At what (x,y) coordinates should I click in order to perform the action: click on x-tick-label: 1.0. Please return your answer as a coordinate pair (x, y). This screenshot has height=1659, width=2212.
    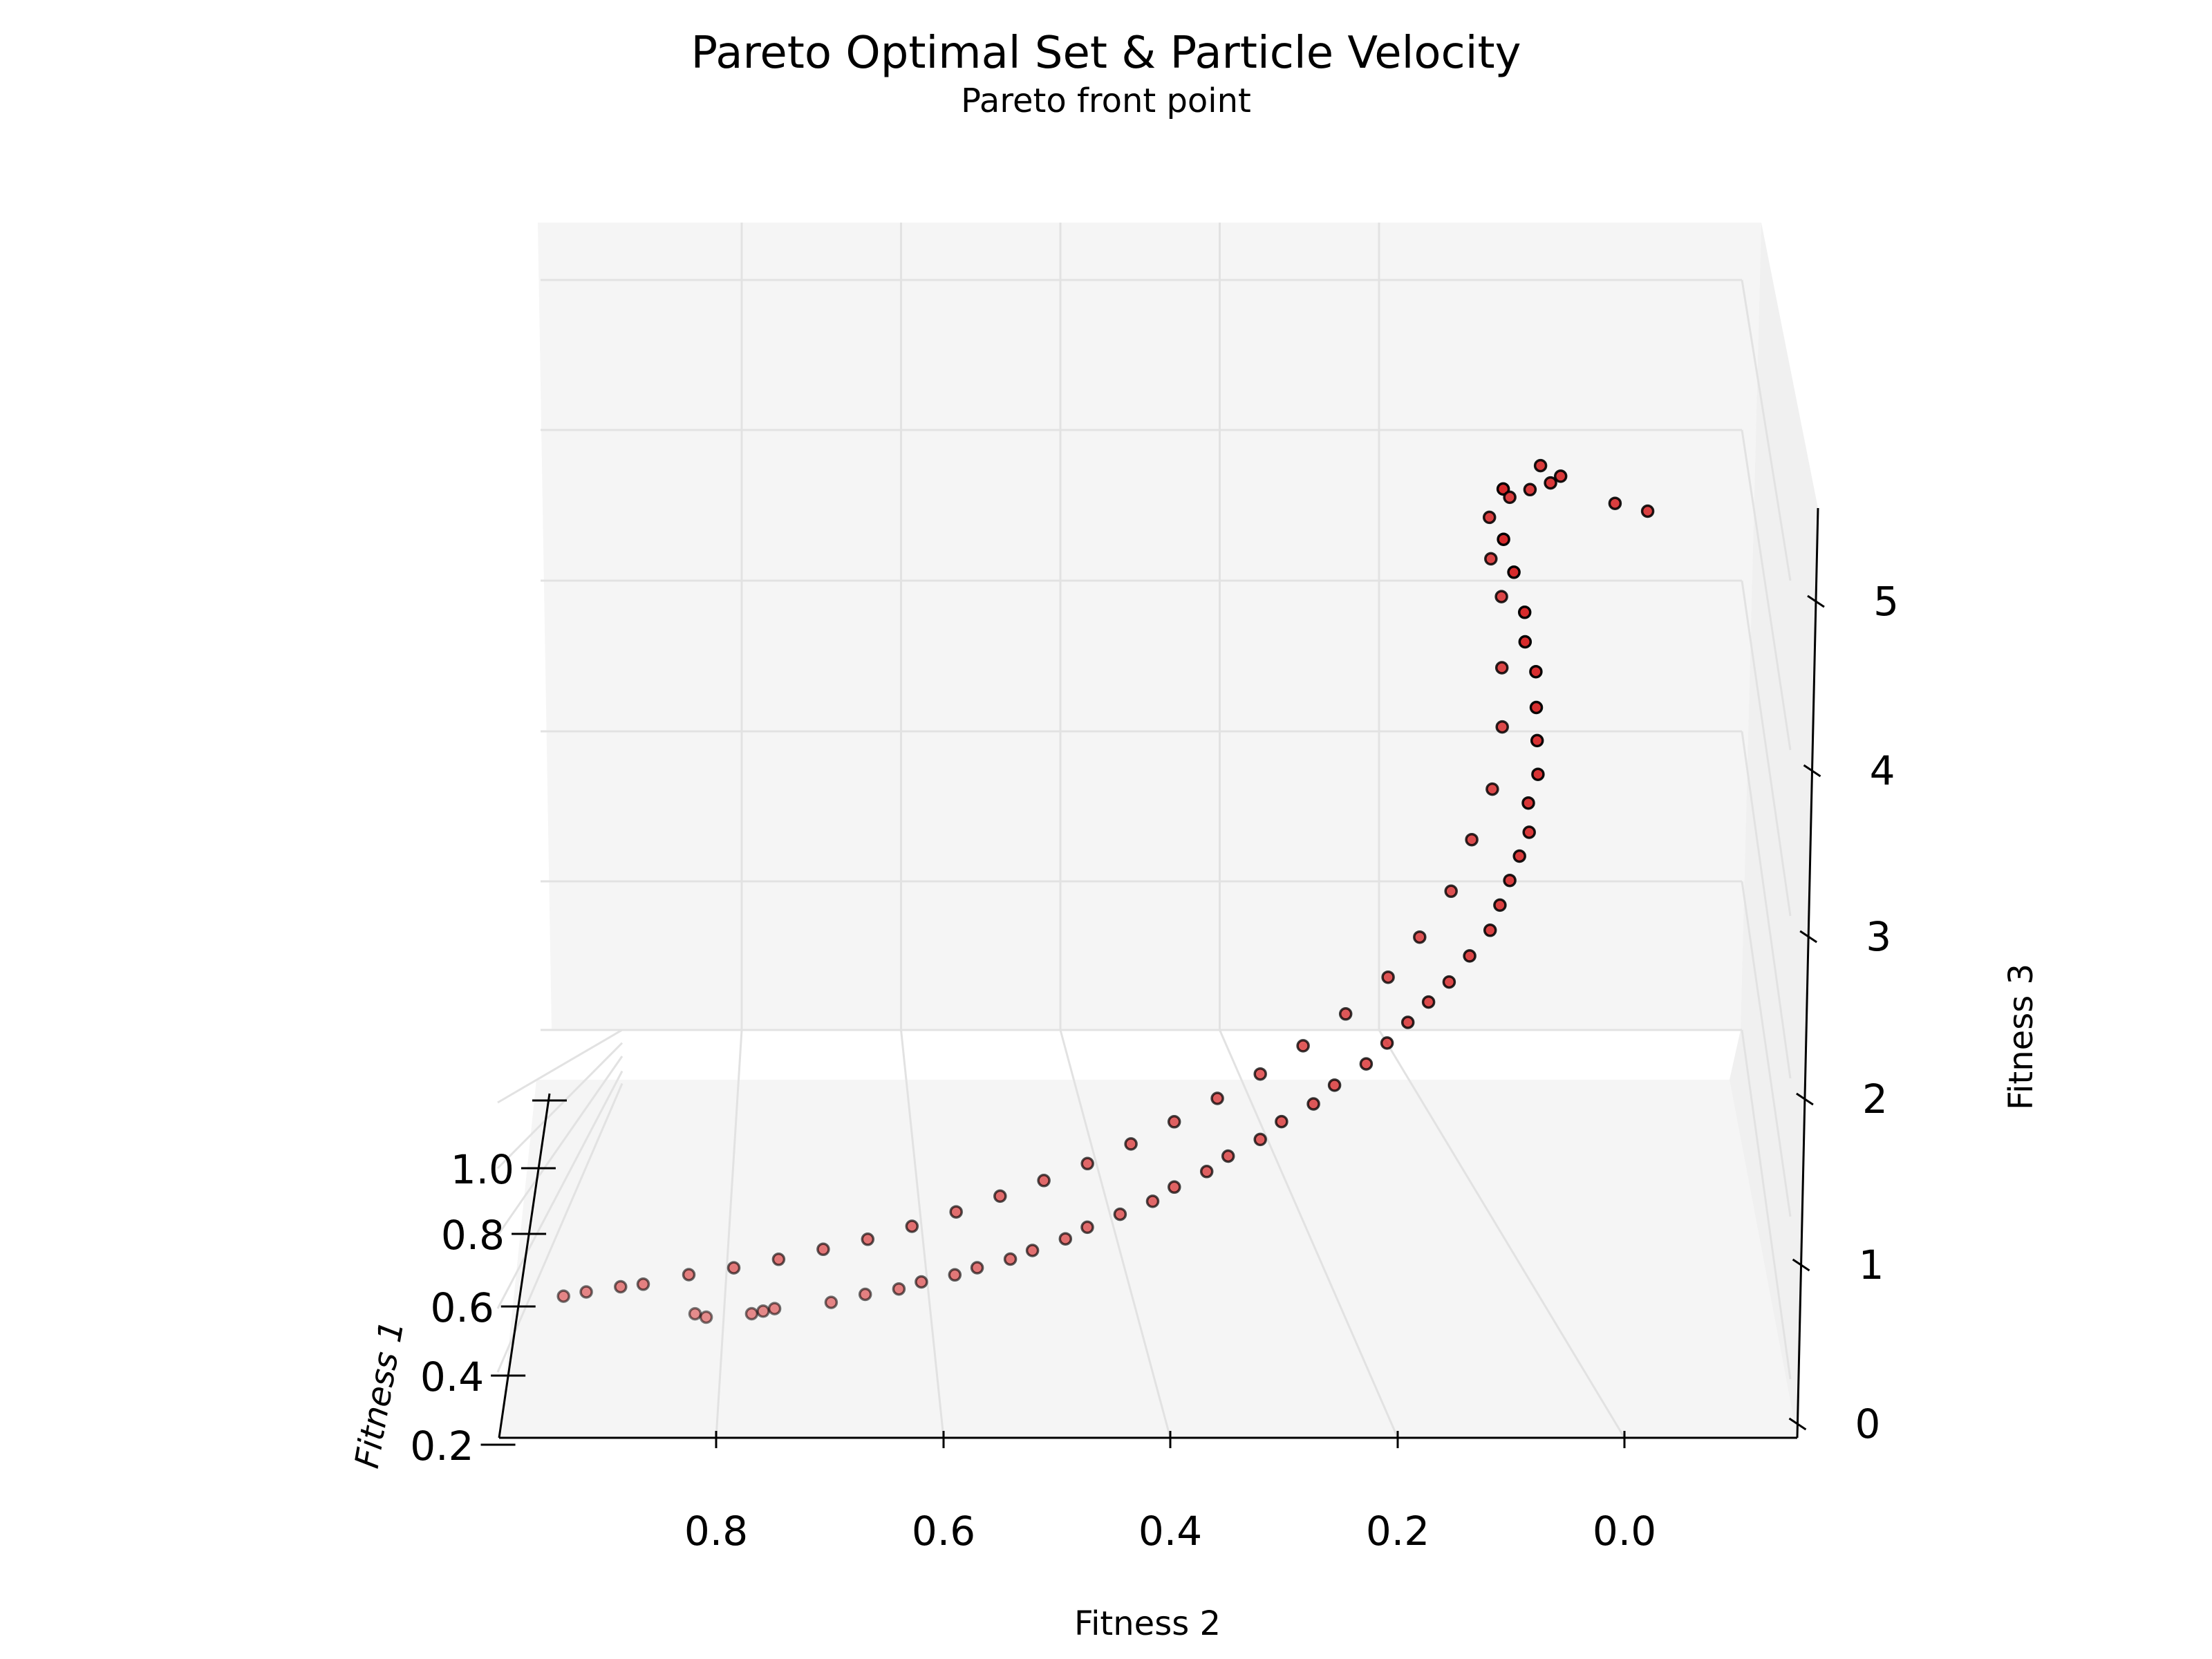
    Looking at the image, I should click on (482, 1169).